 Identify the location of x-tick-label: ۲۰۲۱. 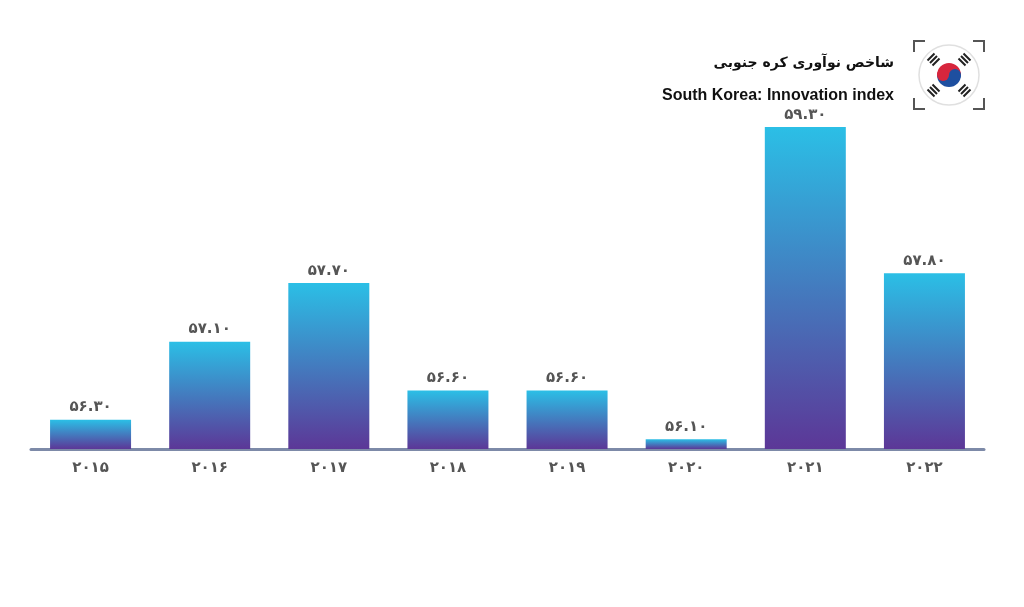
(805, 466).